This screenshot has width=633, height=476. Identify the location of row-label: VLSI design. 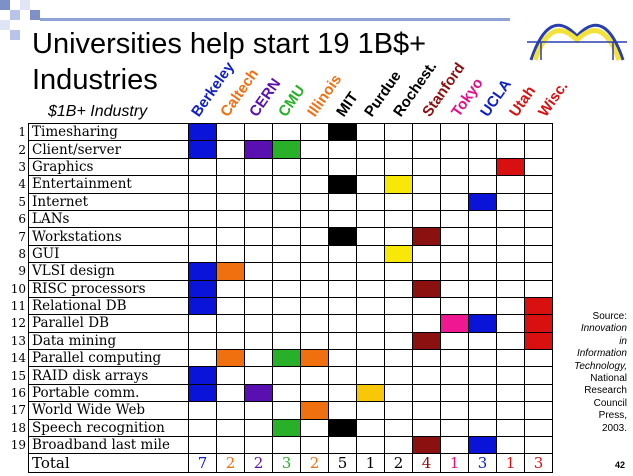
(108, 271).